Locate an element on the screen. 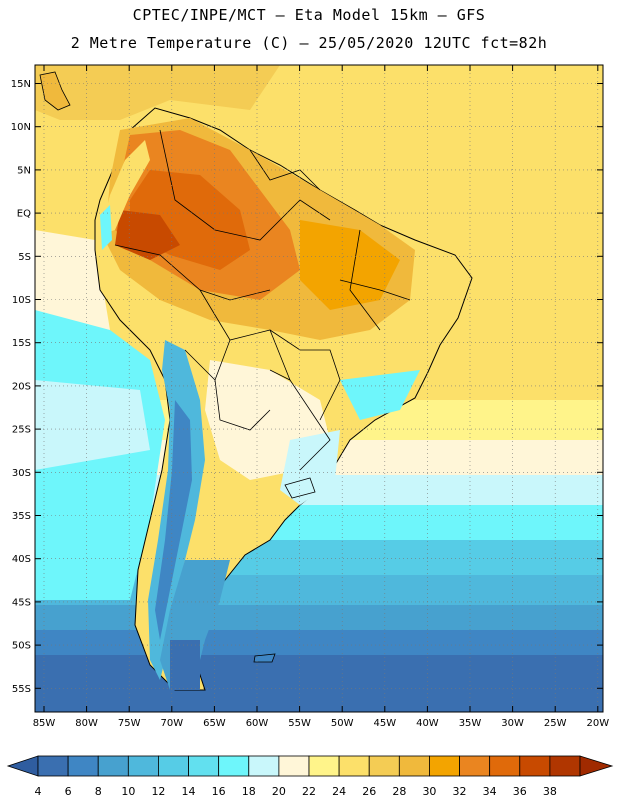 This screenshot has width=618, height=800. colorbar: 4 6 8 10 12 14 16 18 20 22 24 26 28 30 32 34 36 38 is located at coordinates (310, 776).